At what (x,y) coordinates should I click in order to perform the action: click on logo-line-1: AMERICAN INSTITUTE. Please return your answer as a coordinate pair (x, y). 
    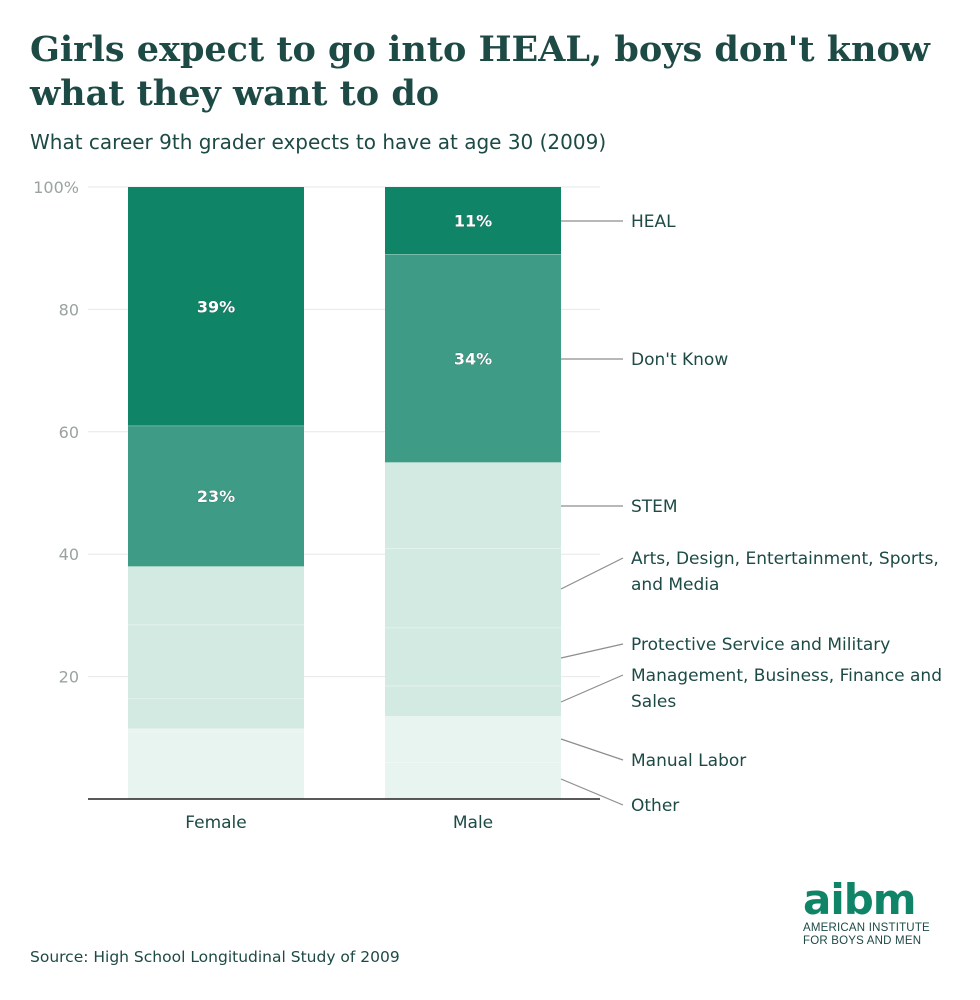
    Looking at the image, I should click on (866, 928).